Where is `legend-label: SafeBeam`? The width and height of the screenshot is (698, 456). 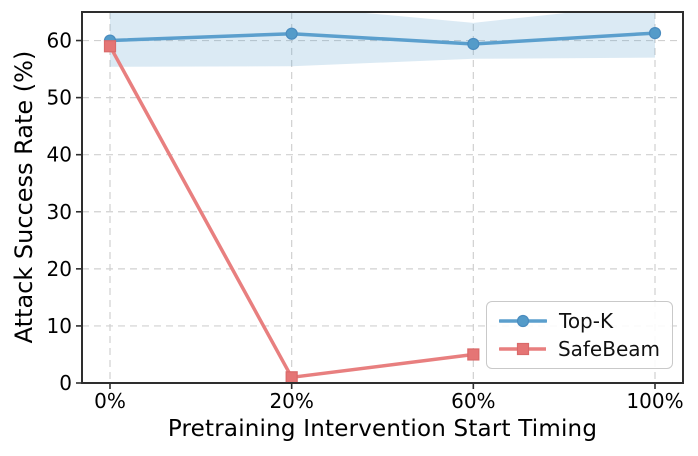
legend-label: SafeBeam is located at coordinates (608, 349).